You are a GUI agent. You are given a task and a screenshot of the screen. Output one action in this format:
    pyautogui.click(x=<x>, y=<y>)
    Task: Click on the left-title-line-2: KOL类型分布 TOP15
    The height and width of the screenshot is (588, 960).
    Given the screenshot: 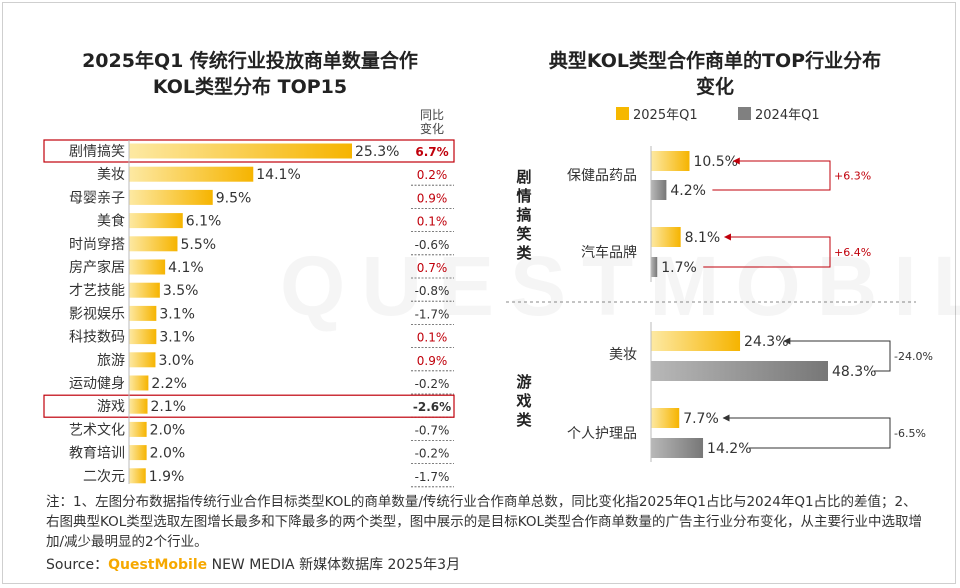 What is the action you would take?
    pyautogui.click(x=250, y=87)
    